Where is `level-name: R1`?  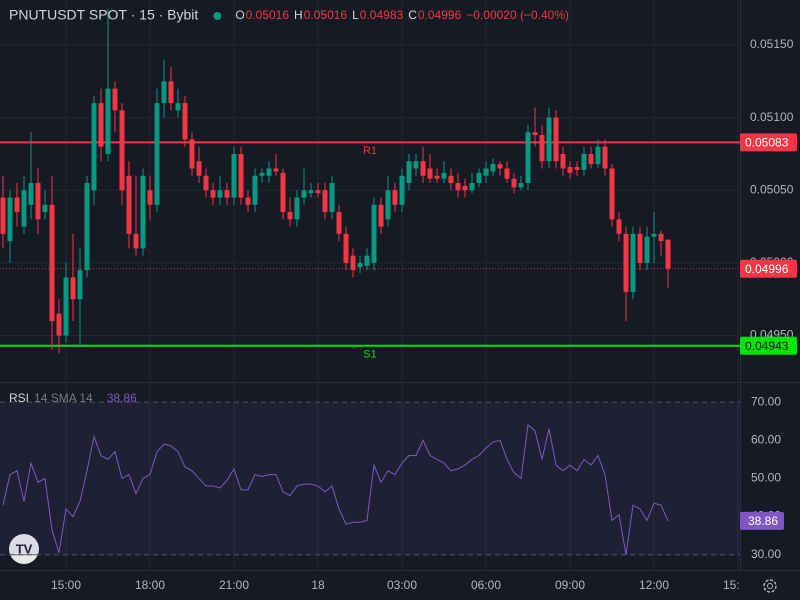 level-name: R1 is located at coordinates (370, 151).